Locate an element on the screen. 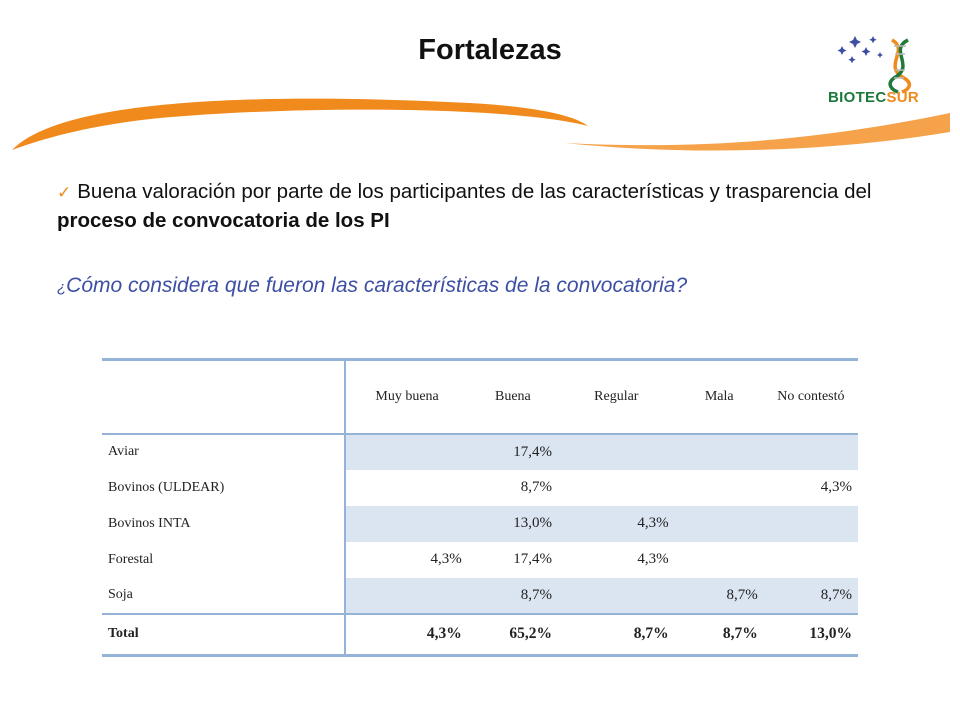 The width and height of the screenshot is (960, 720). biotecsur-logo-icon is located at coordinates (874, 65).